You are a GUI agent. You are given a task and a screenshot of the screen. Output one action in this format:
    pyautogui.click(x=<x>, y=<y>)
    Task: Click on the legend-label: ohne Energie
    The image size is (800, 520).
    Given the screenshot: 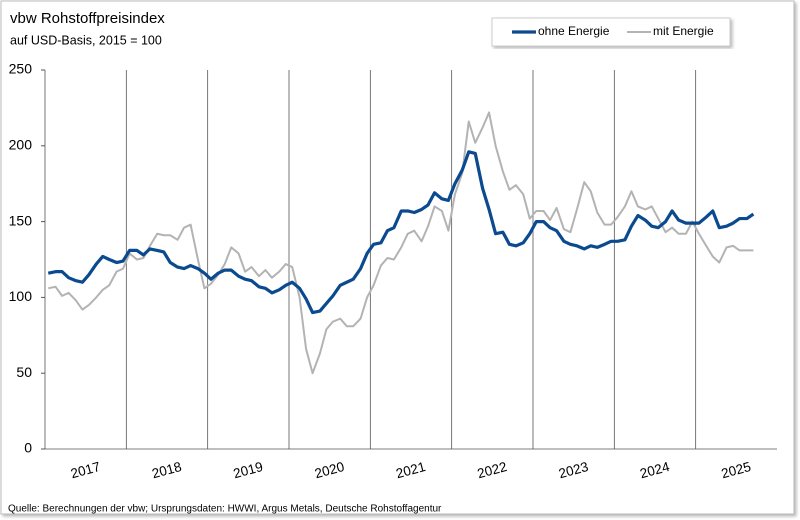 What is the action you would take?
    pyautogui.click(x=574, y=31)
    